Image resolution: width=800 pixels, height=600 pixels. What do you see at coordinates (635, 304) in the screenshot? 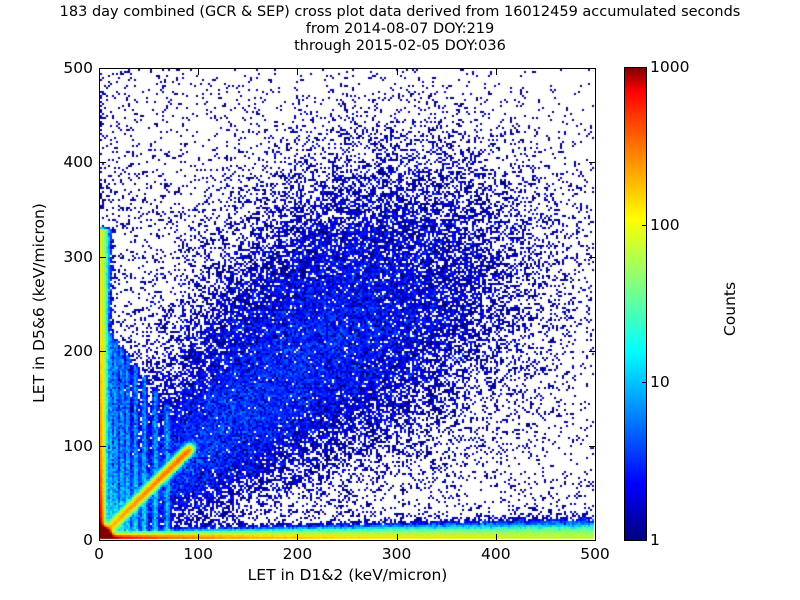
I see `colorbar` at bounding box center [635, 304].